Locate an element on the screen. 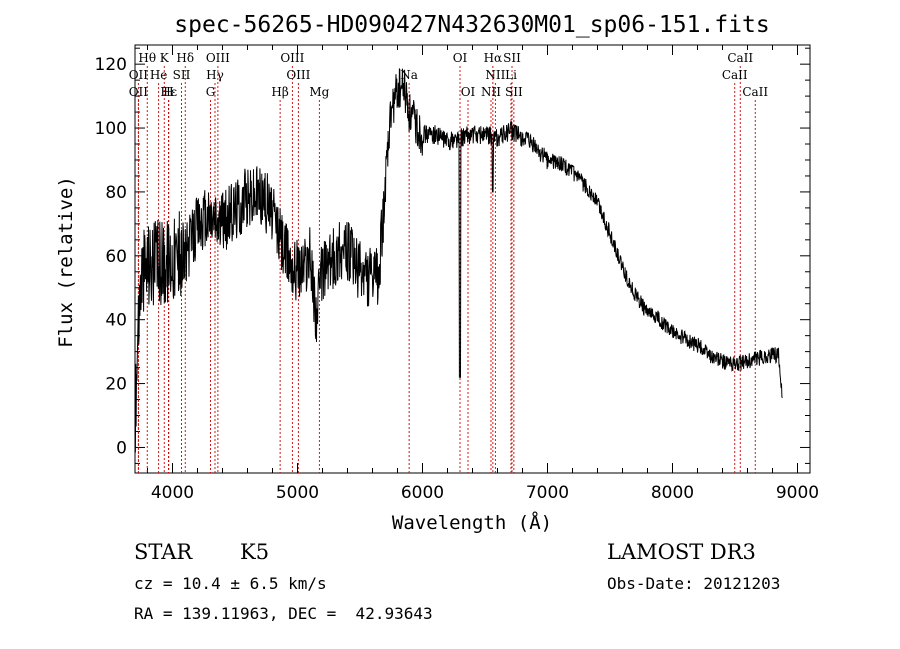 This screenshot has height=649, width=900. y-axis-label: Flux (relative) is located at coordinates (66, 262).